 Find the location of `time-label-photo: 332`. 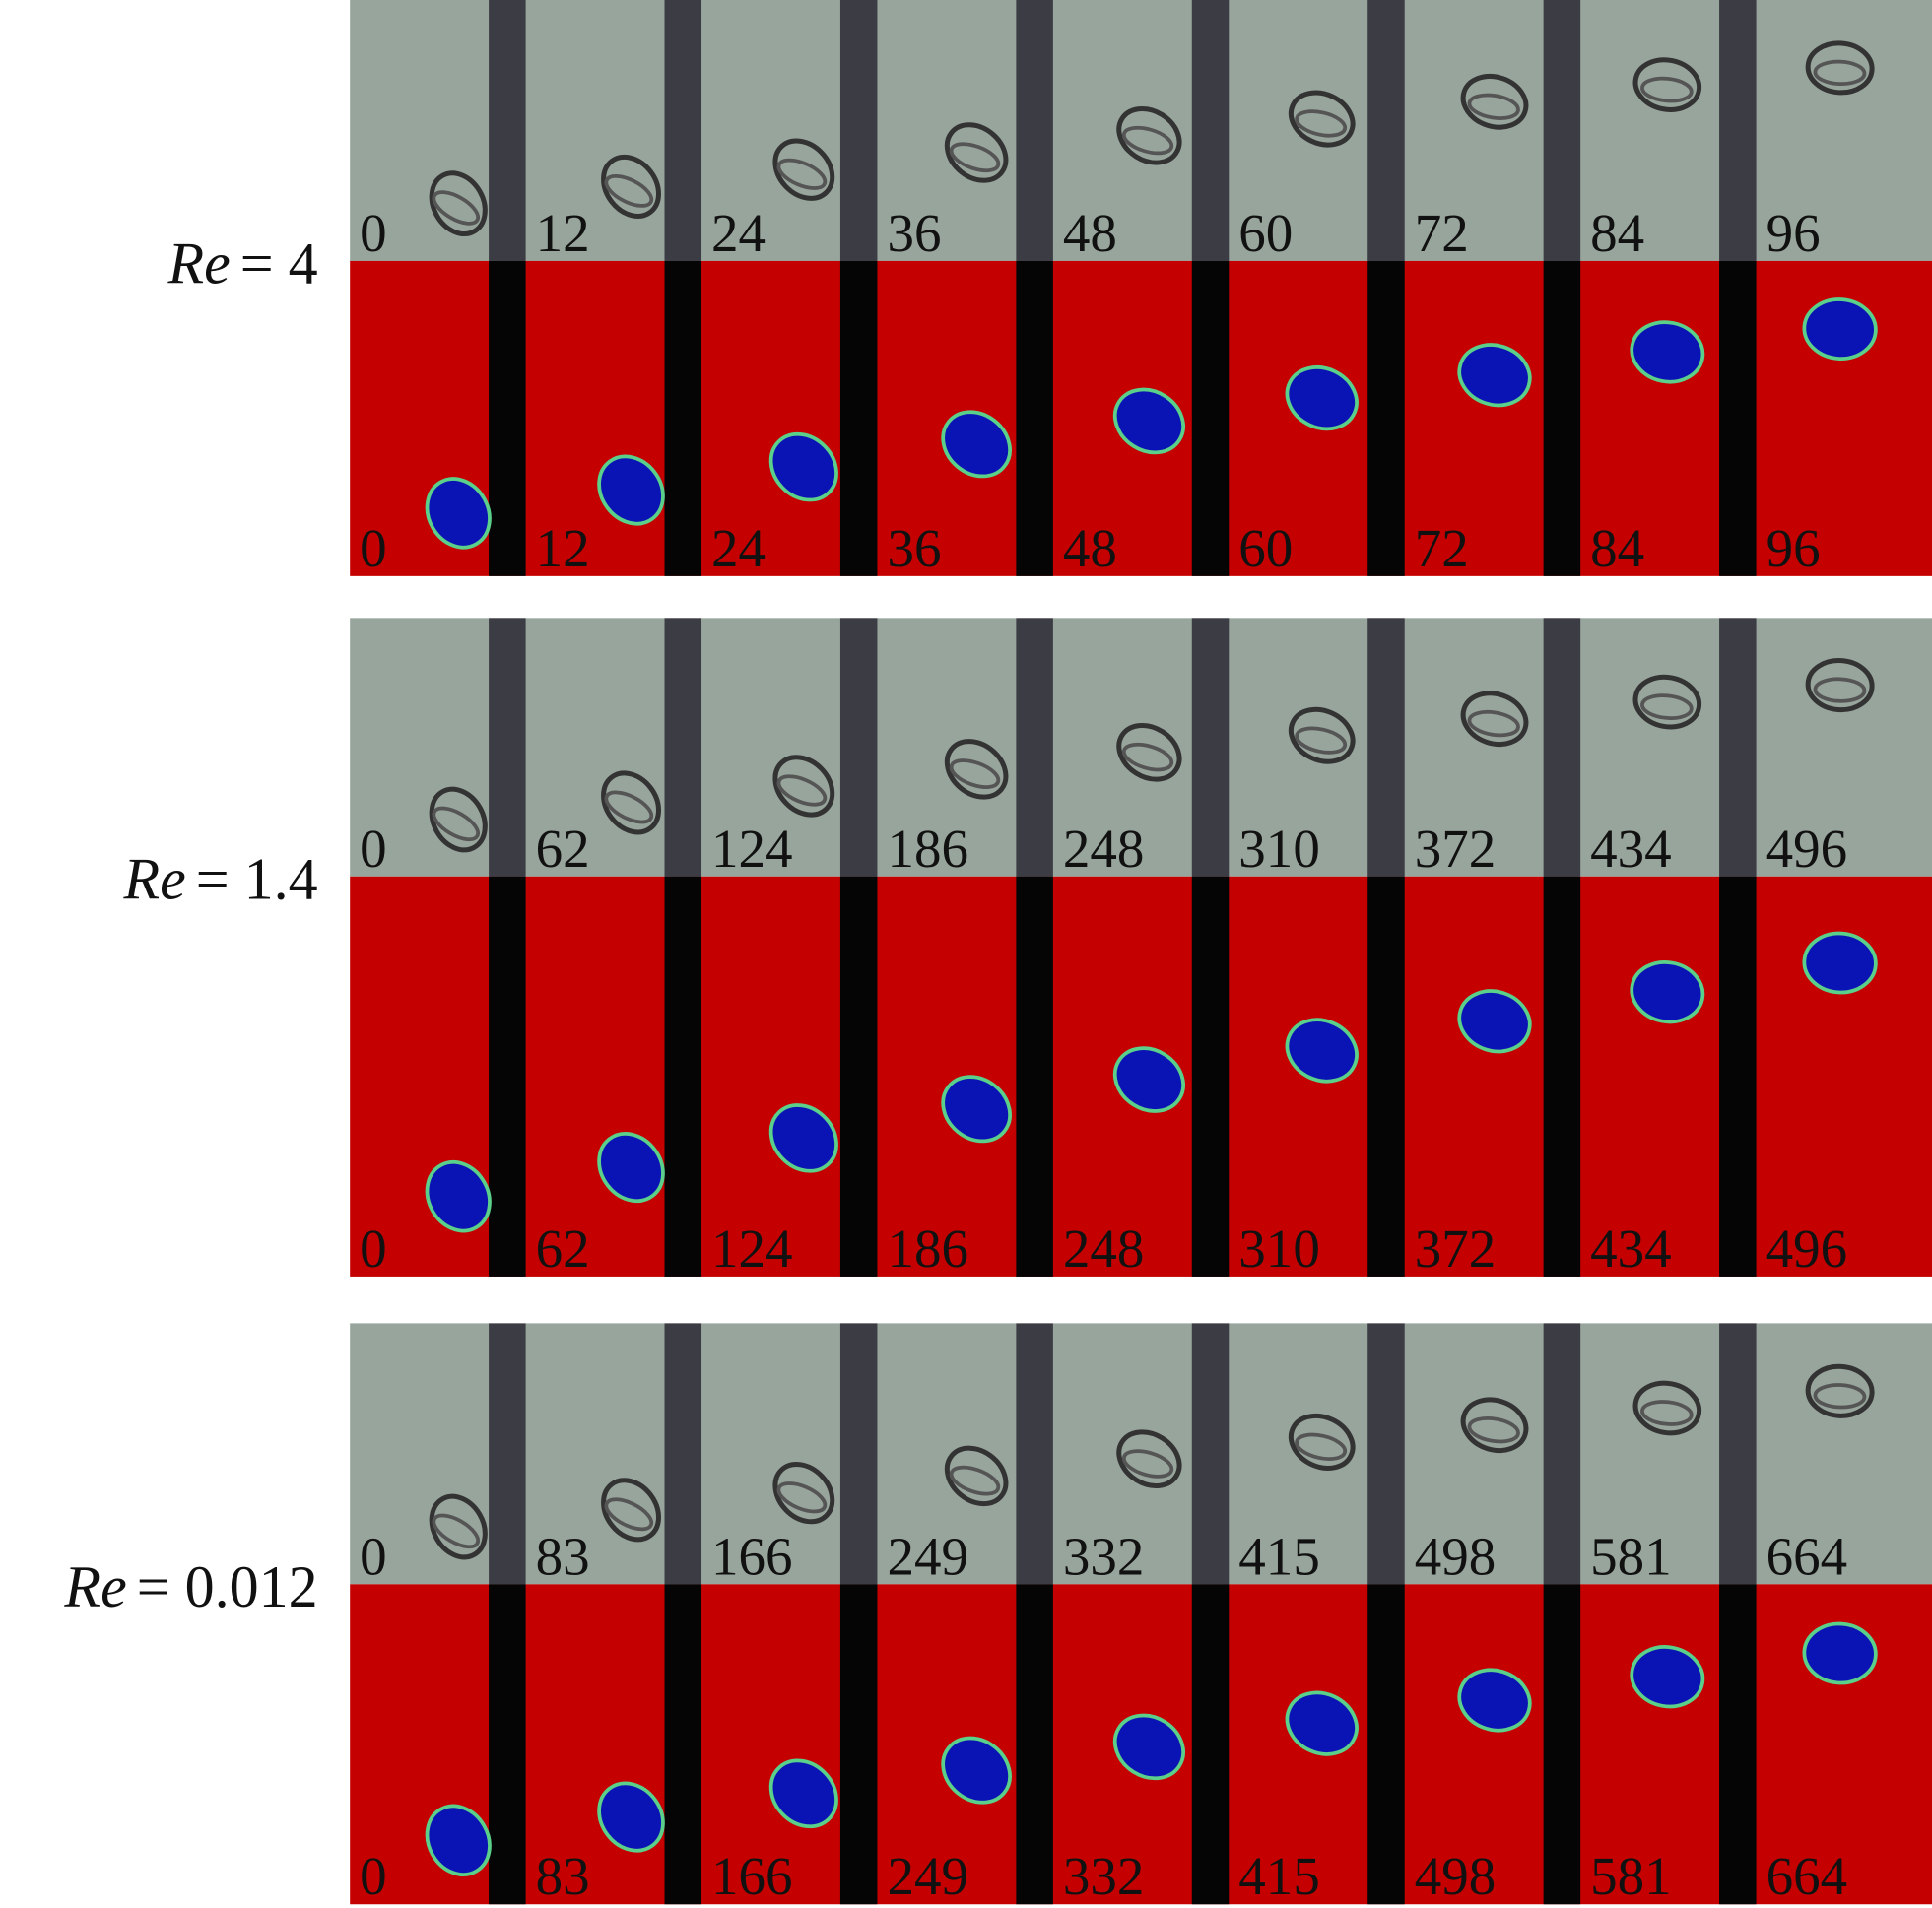

time-label-photo: 332 is located at coordinates (1104, 1556).